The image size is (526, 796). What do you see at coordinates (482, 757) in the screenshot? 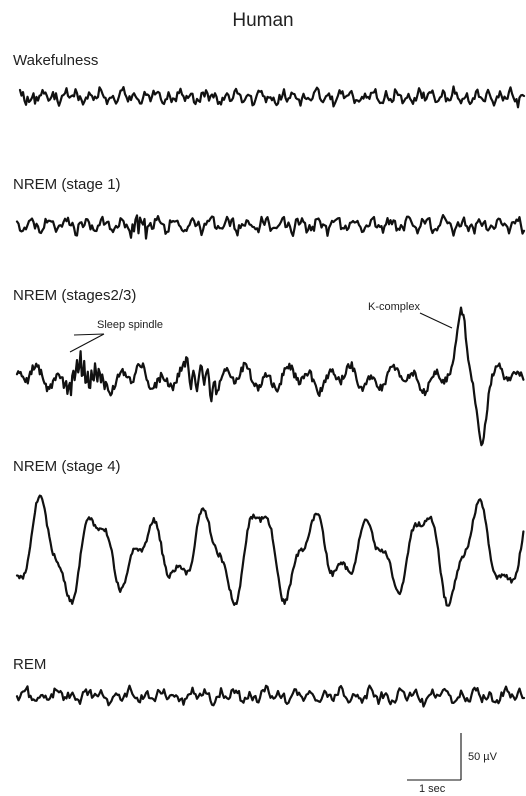
I see `scale-bar-amplitude-label: 50 µV` at bounding box center [482, 757].